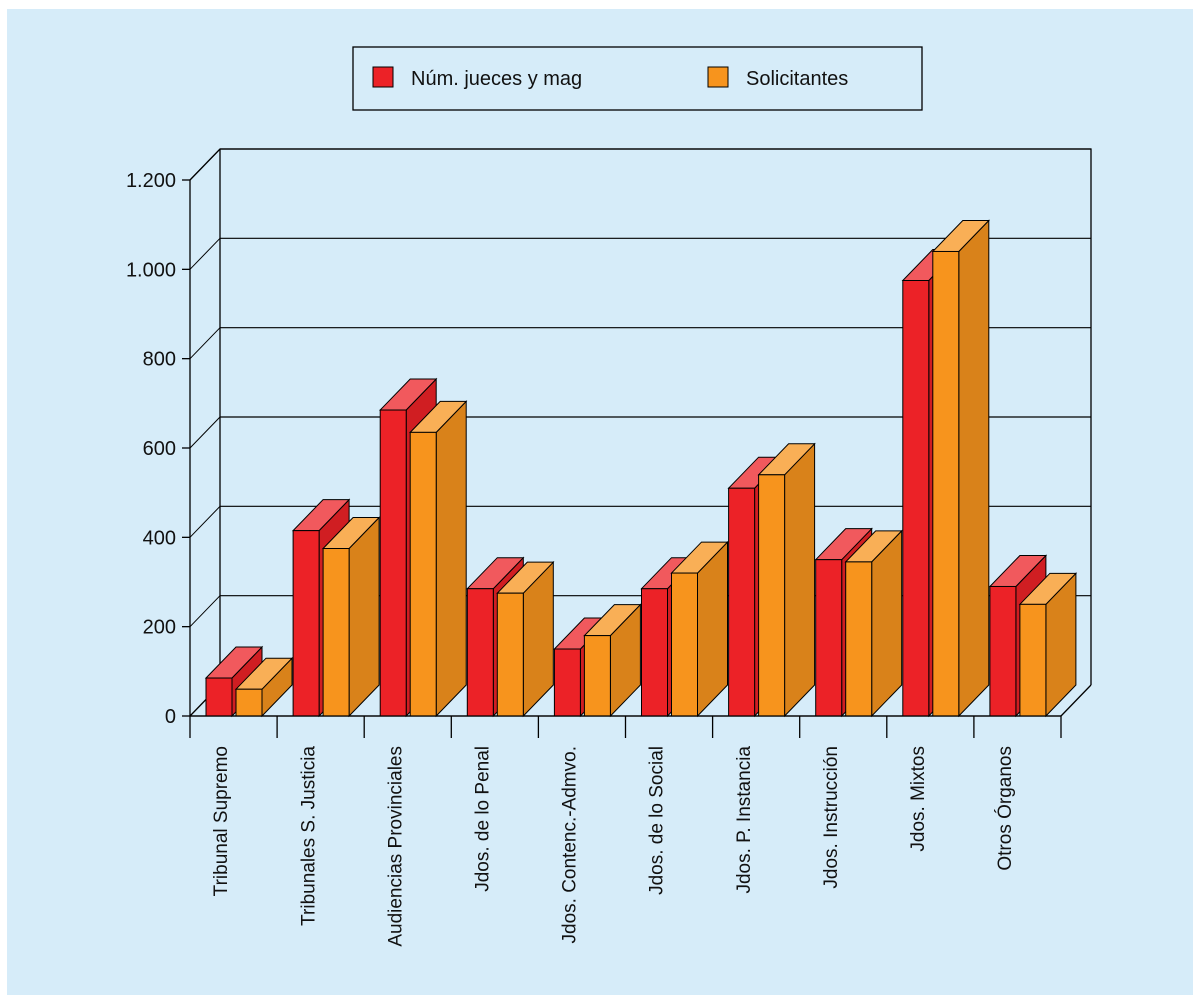 Image resolution: width=1200 pixels, height=1004 pixels. What do you see at coordinates (395, 846) in the screenshot?
I see `x-tick-label: Audiencias Provinciales` at bounding box center [395, 846].